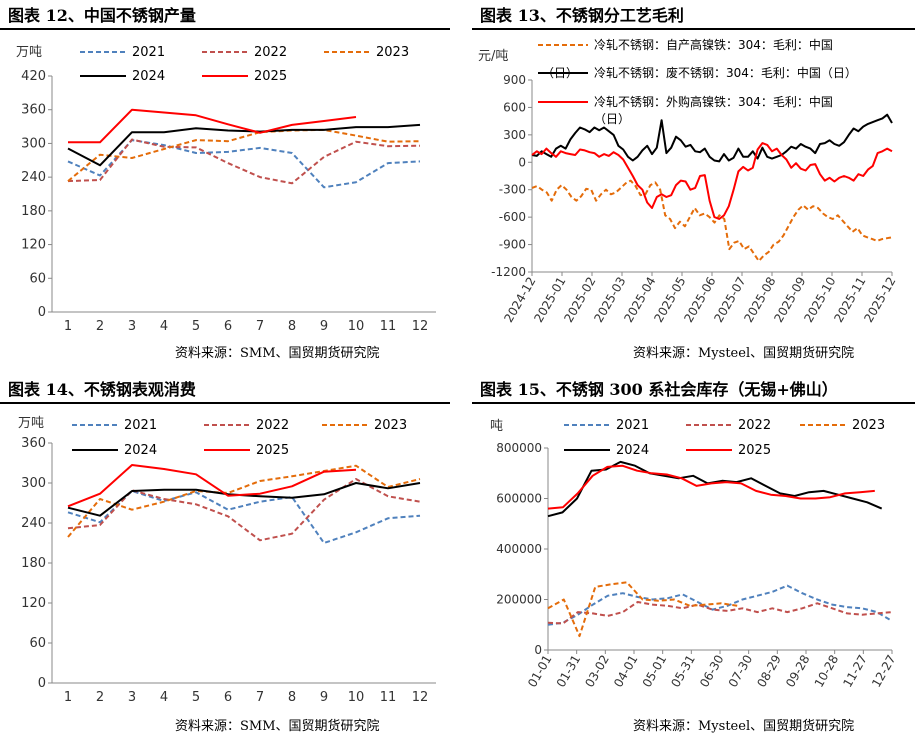  I want to click on y-tick-label: 600, so click(514, 107).